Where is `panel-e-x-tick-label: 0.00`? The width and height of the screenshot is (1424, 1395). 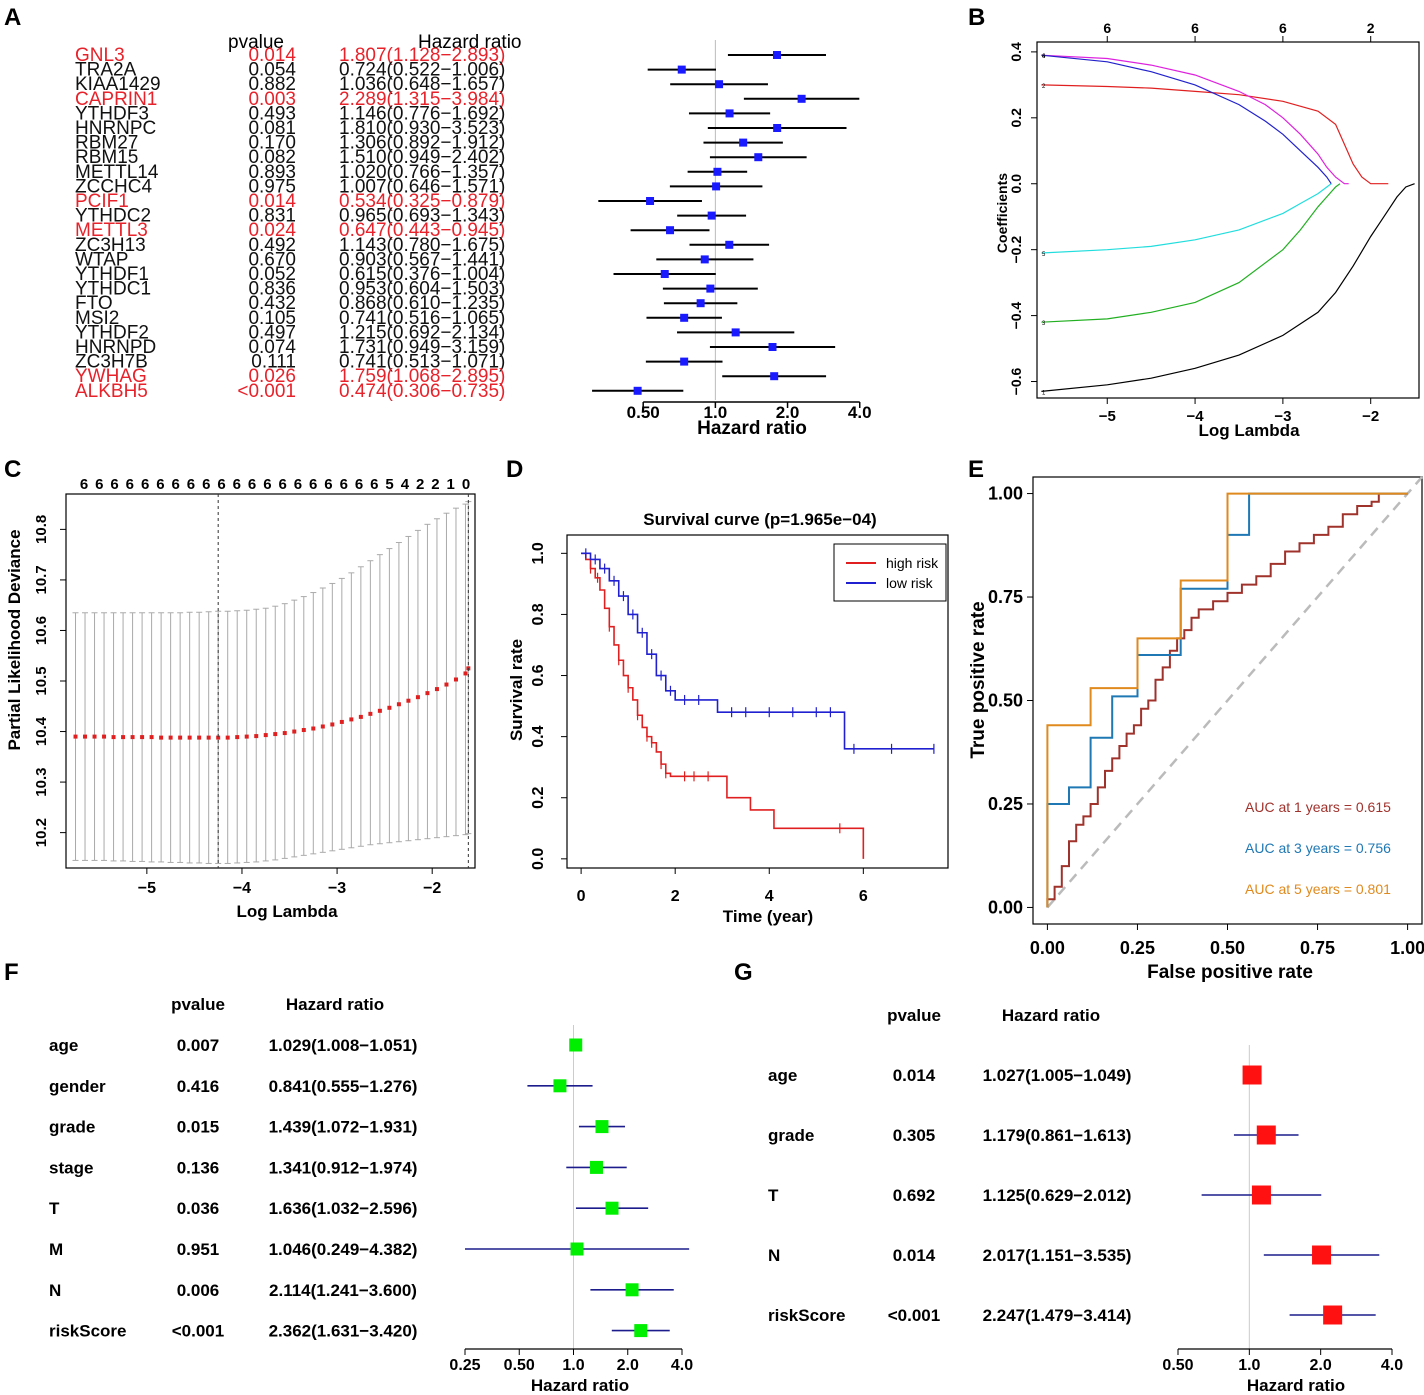 panel-e-x-tick-label: 0.00 is located at coordinates (1047, 948).